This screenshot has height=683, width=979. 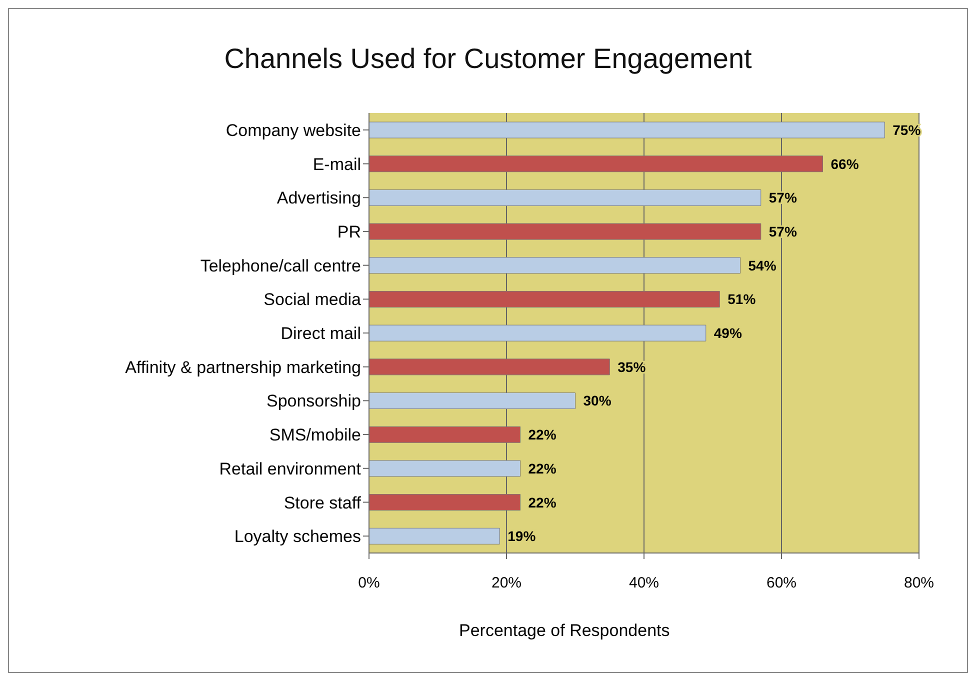 I want to click on data-label: 19%, so click(x=522, y=536).